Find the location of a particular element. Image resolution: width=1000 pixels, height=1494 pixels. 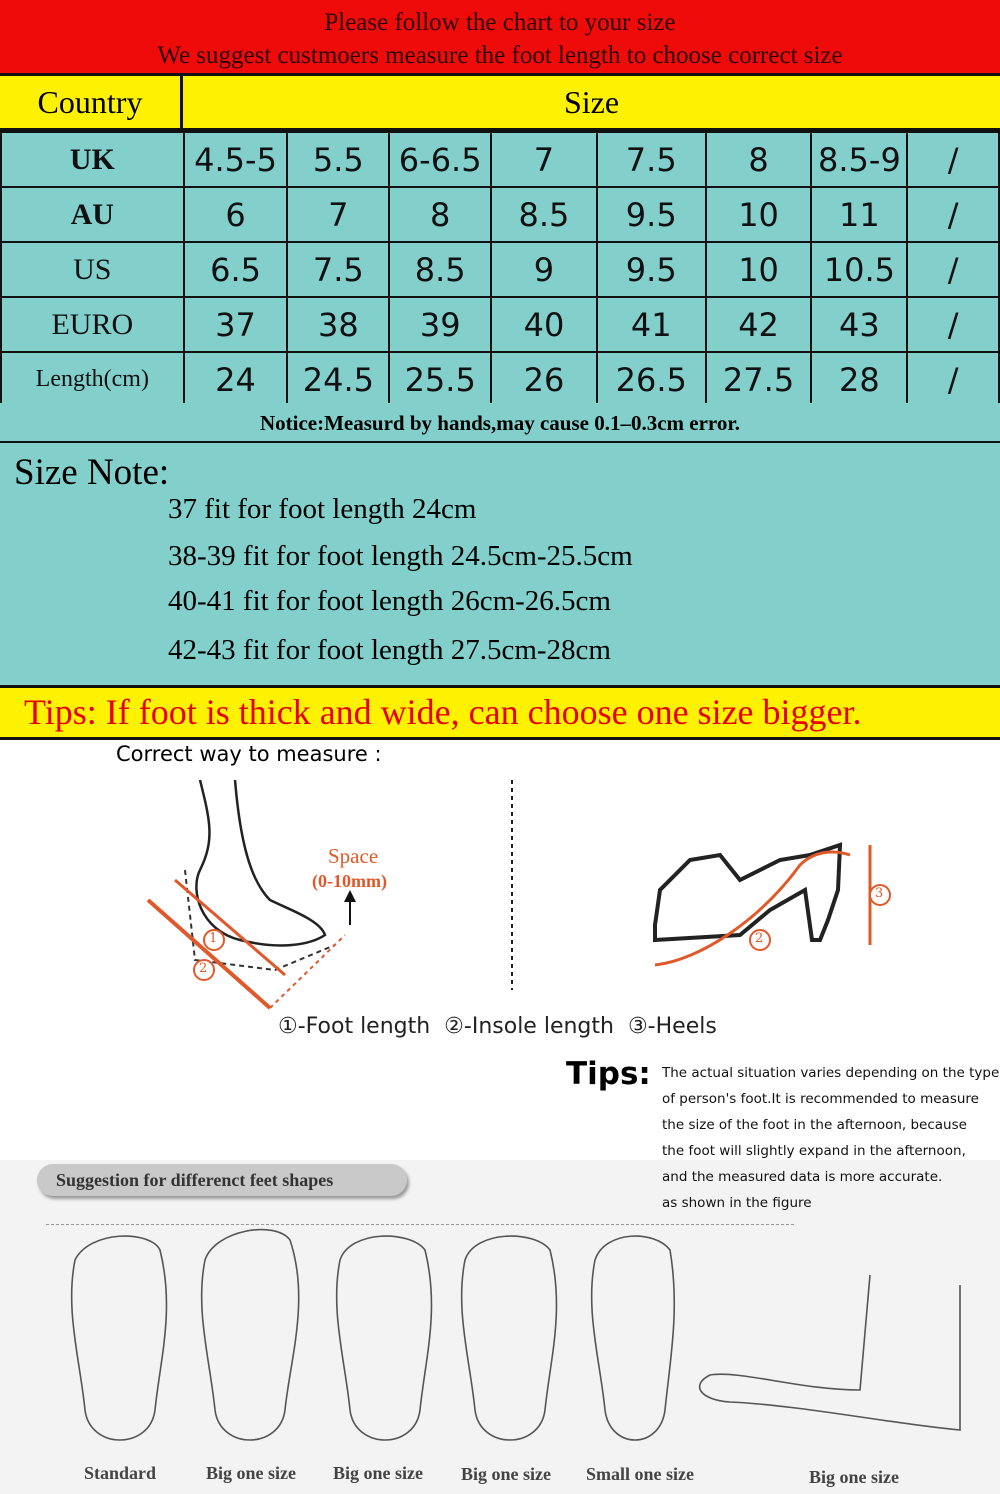

feet-shapes-title: Suggestion for differenct feet shapes is located at coordinates (222, 1180).